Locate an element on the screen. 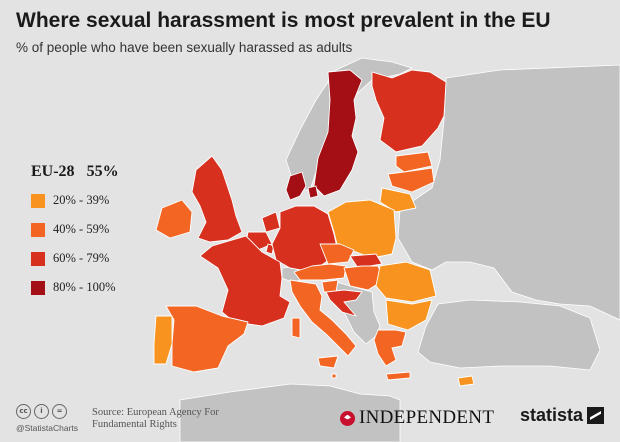 This screenshot has height=442, width=620. legend-label: 40% - 59% is located at coordinates (81, 229).